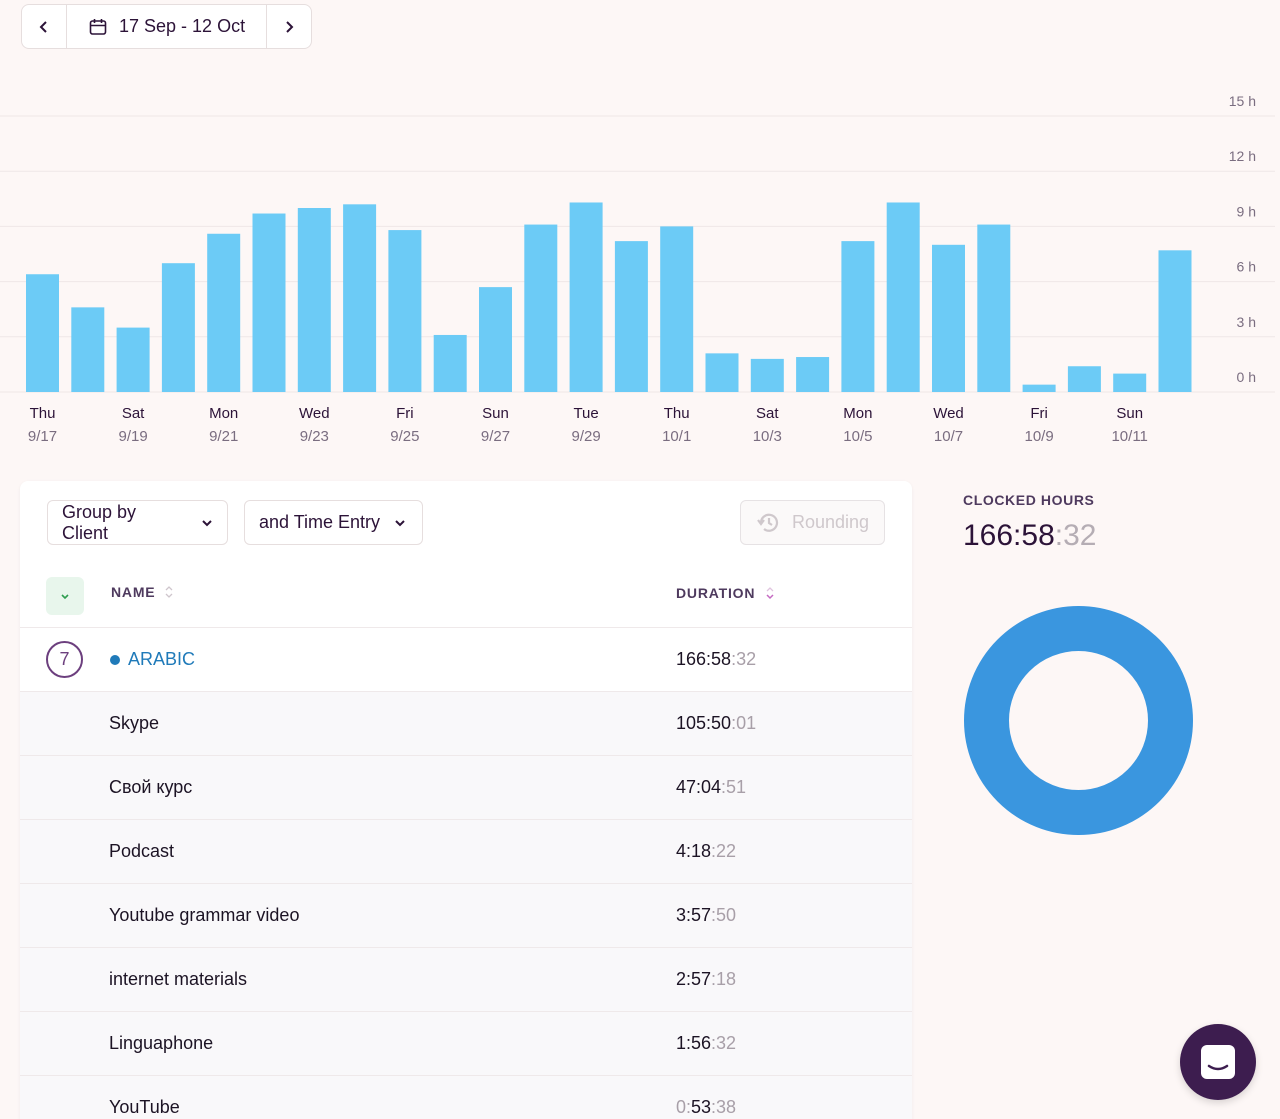 Image resolution: width=1280 pixels, height=1119 pixels. I want to click on time-entry-row: Свой курс 47:04:51, so click(466, 788).